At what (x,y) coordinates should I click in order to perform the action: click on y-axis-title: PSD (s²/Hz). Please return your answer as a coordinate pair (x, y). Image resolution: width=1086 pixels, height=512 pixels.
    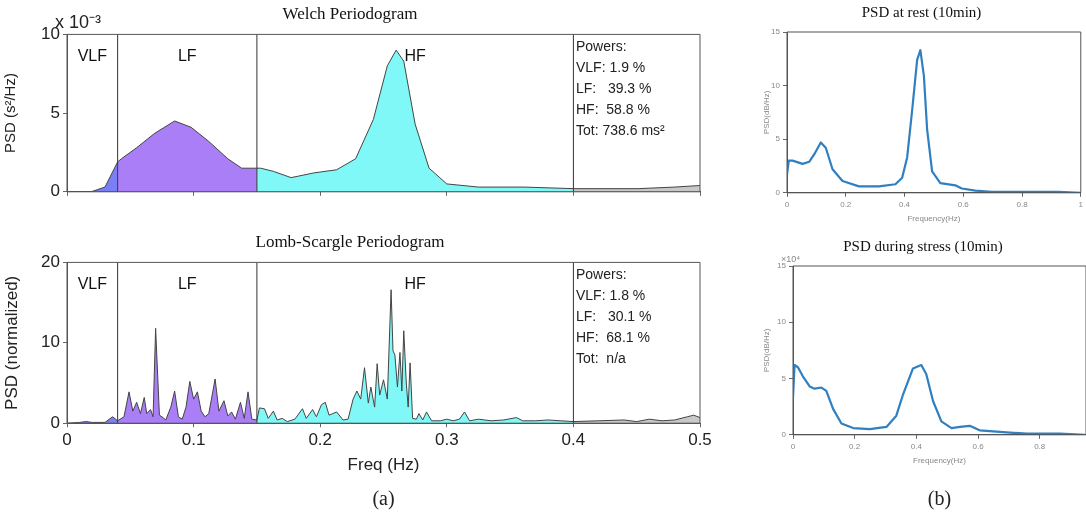
    Looking at the image, I should click on (10, 113).